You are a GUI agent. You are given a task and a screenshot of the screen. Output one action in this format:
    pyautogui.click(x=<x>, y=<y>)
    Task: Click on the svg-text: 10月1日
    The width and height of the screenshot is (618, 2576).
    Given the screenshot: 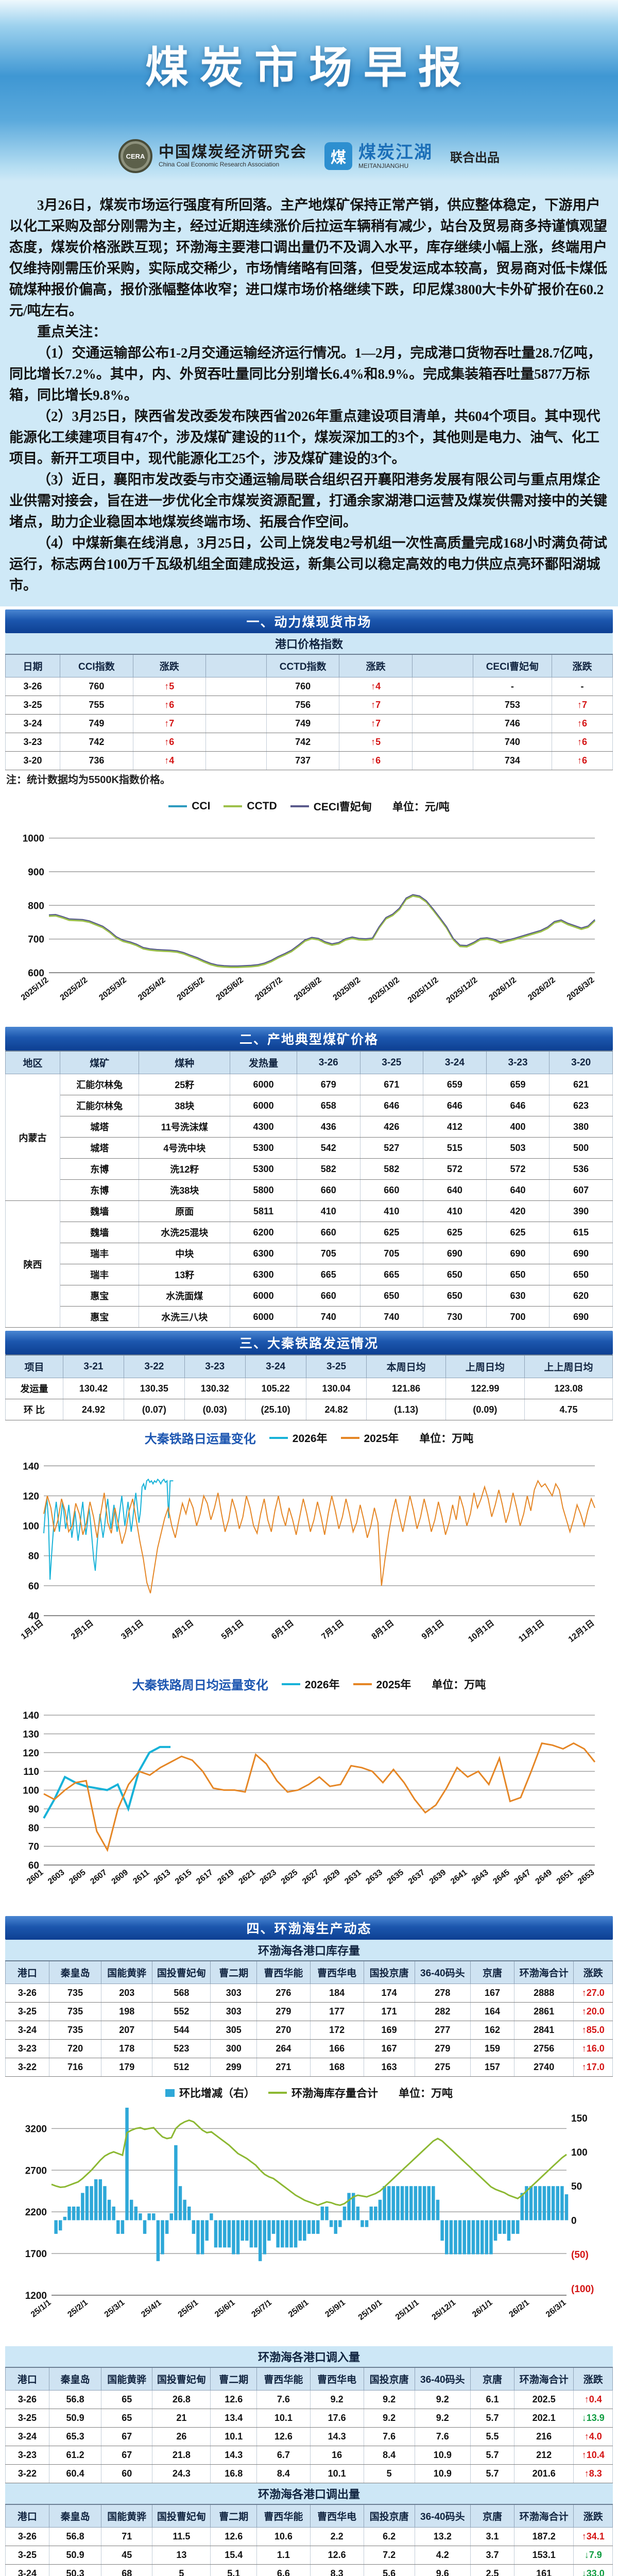 What is the action you would take?
    pyautogui.click(x=482, y=1631)
    